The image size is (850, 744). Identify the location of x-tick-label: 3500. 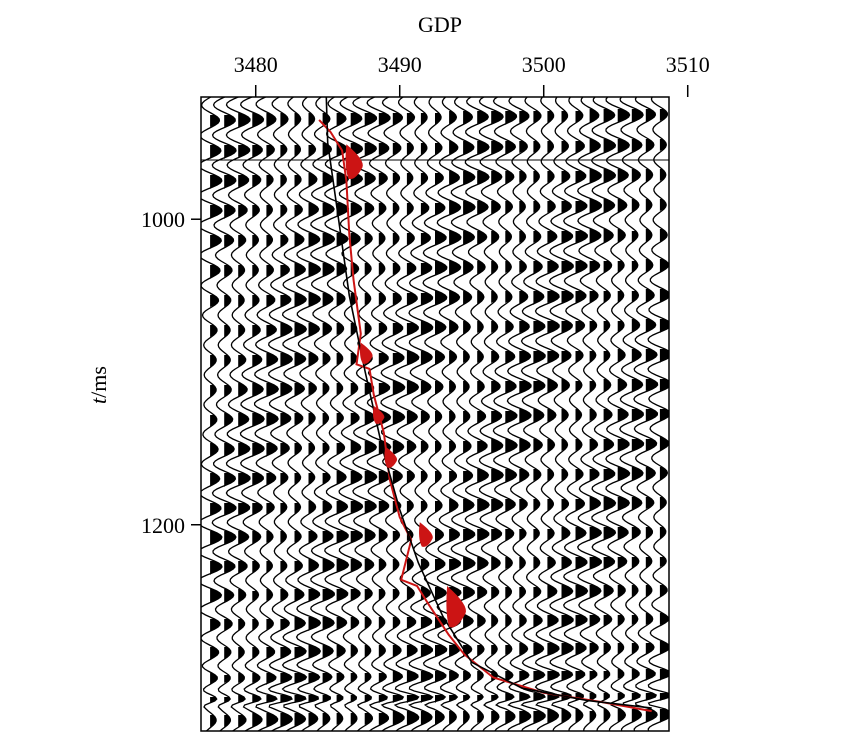
(544, 64).